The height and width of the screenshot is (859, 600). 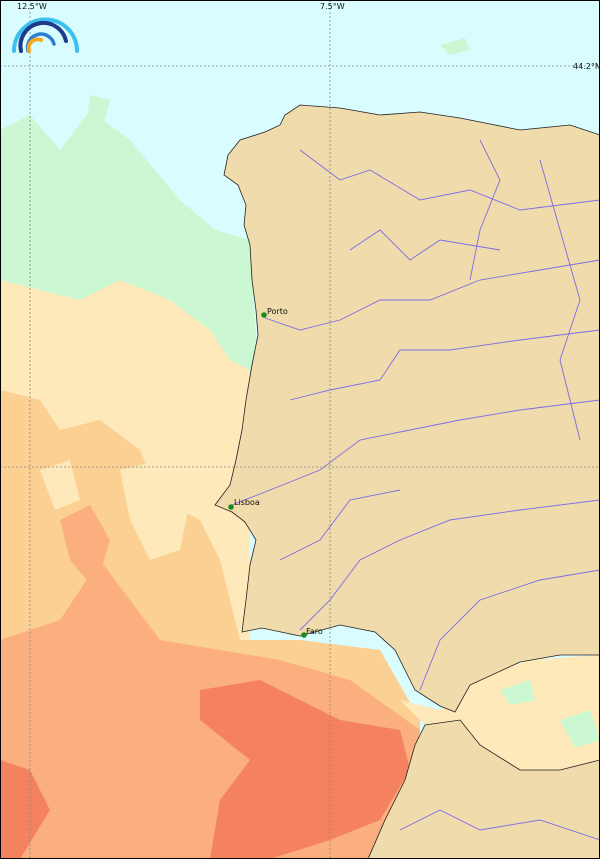 What do you see at coordinates (247, 502) in the screenshot?
I see `city-label-lisboa: Lisboa` at bounding box center [247, 502].